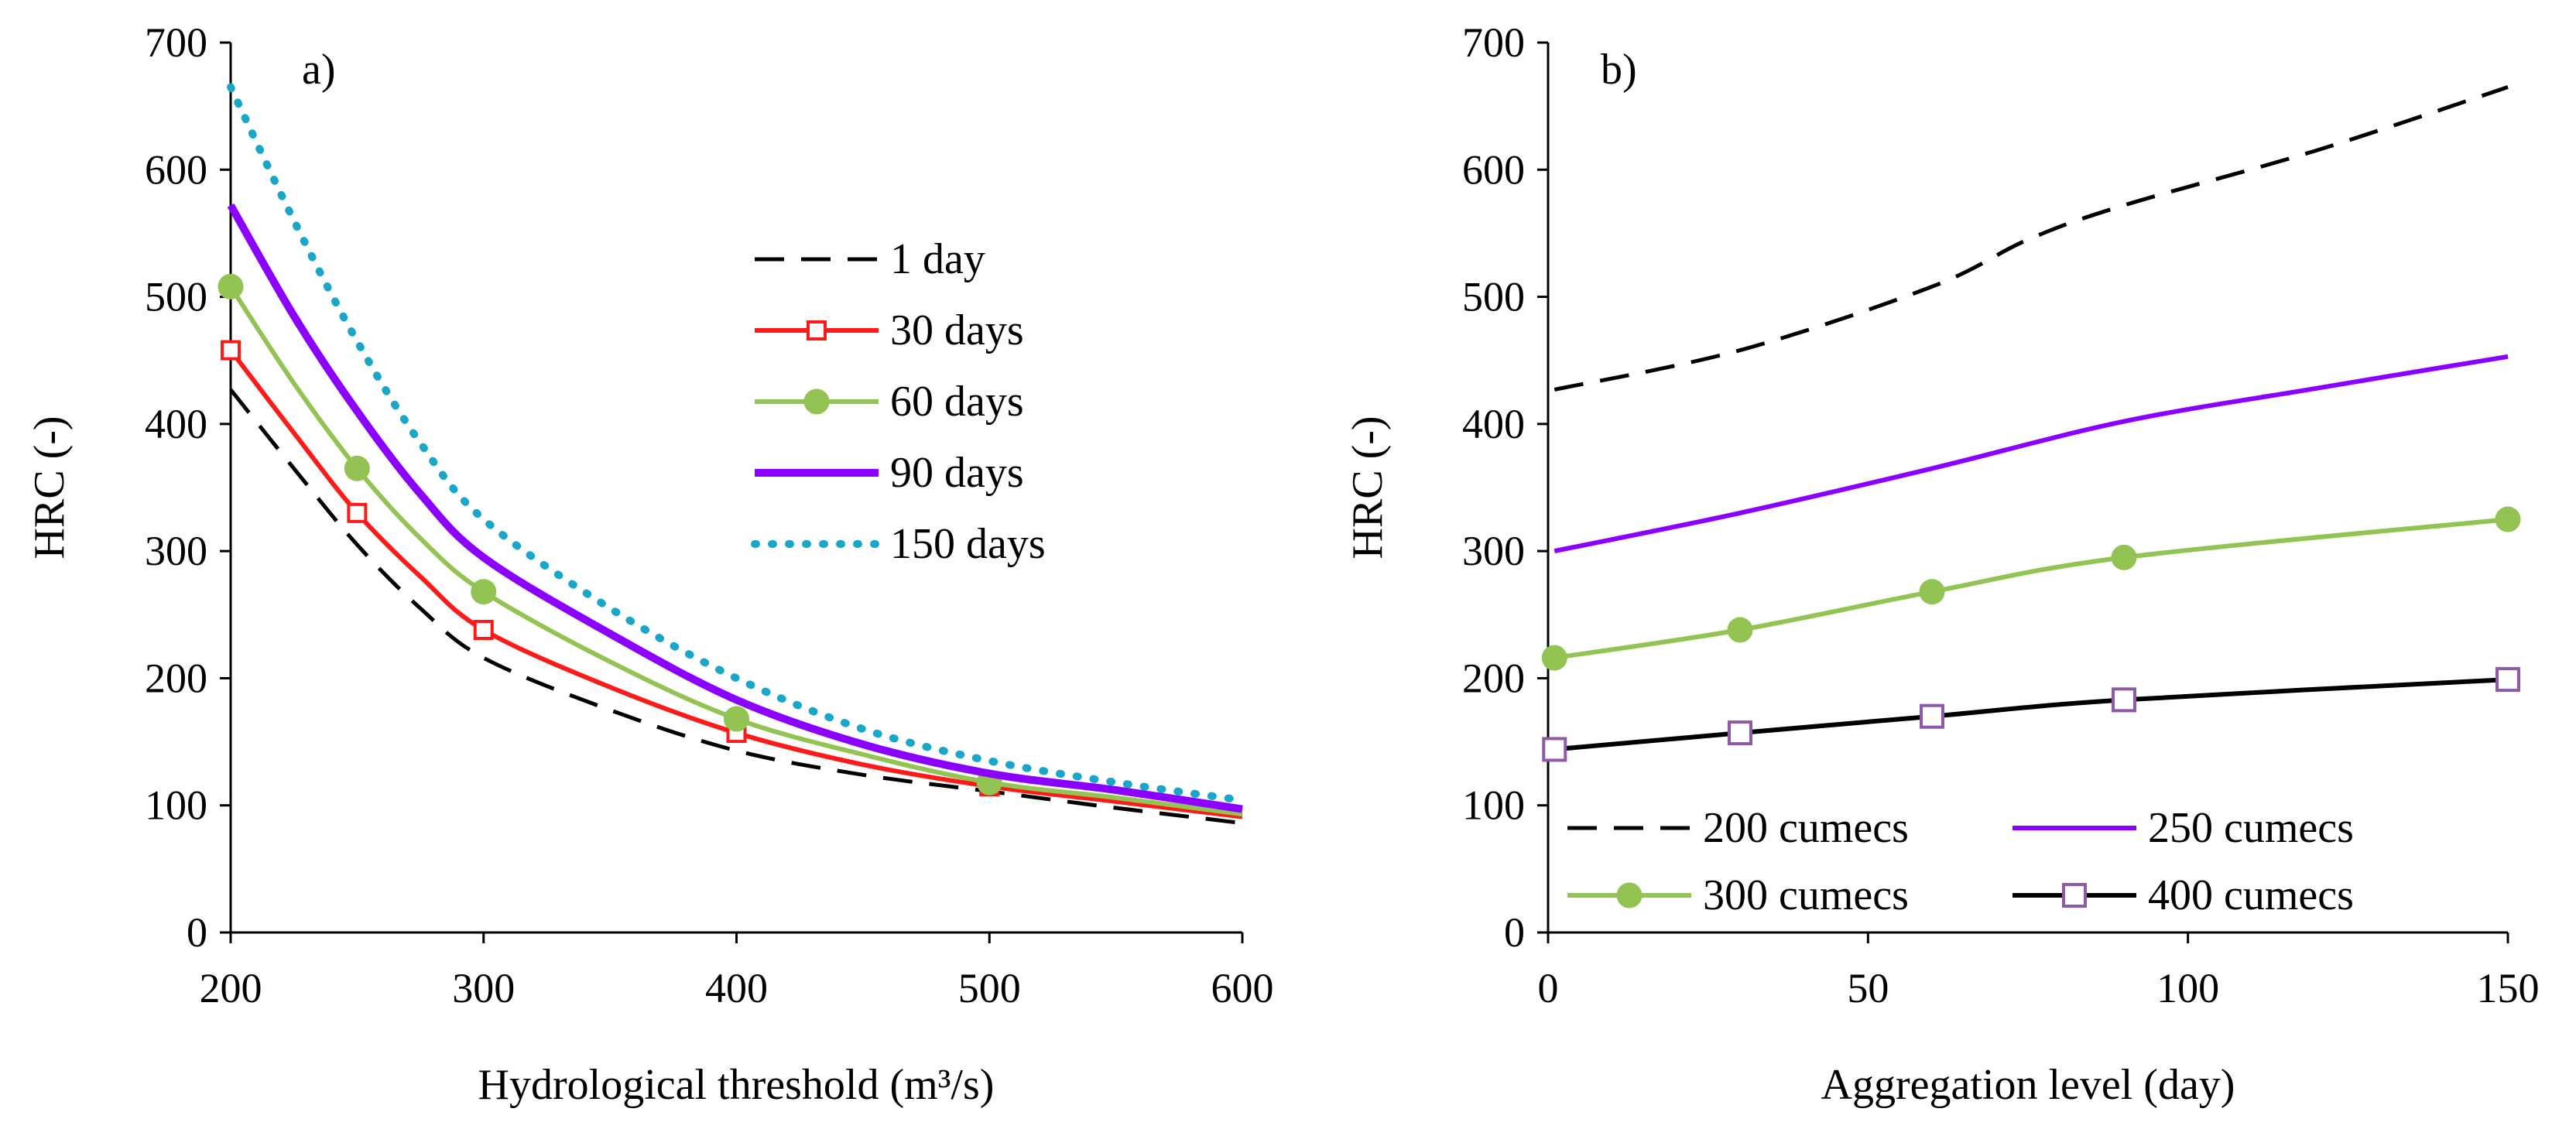 This screenshot has width=2576, height=1136. Describe the element at coordinates (176, 678) in the screenshot. I see `panel-a-y-tick-label: 200` at that location.